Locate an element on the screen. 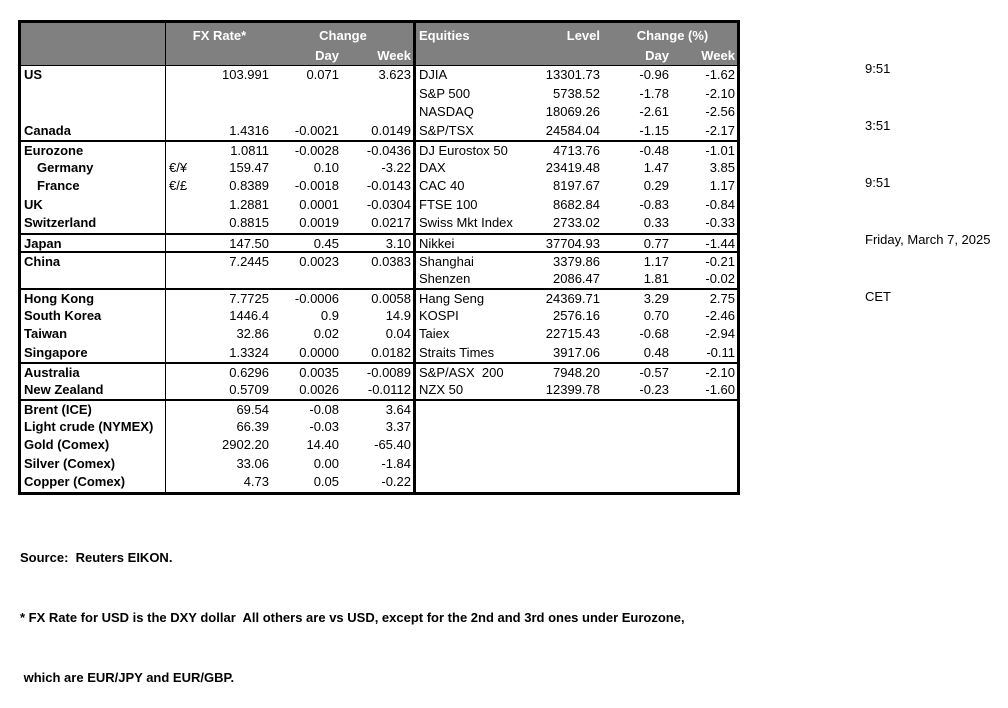  fx-name: Silver (Comex) is located at coordinates (93, 463).